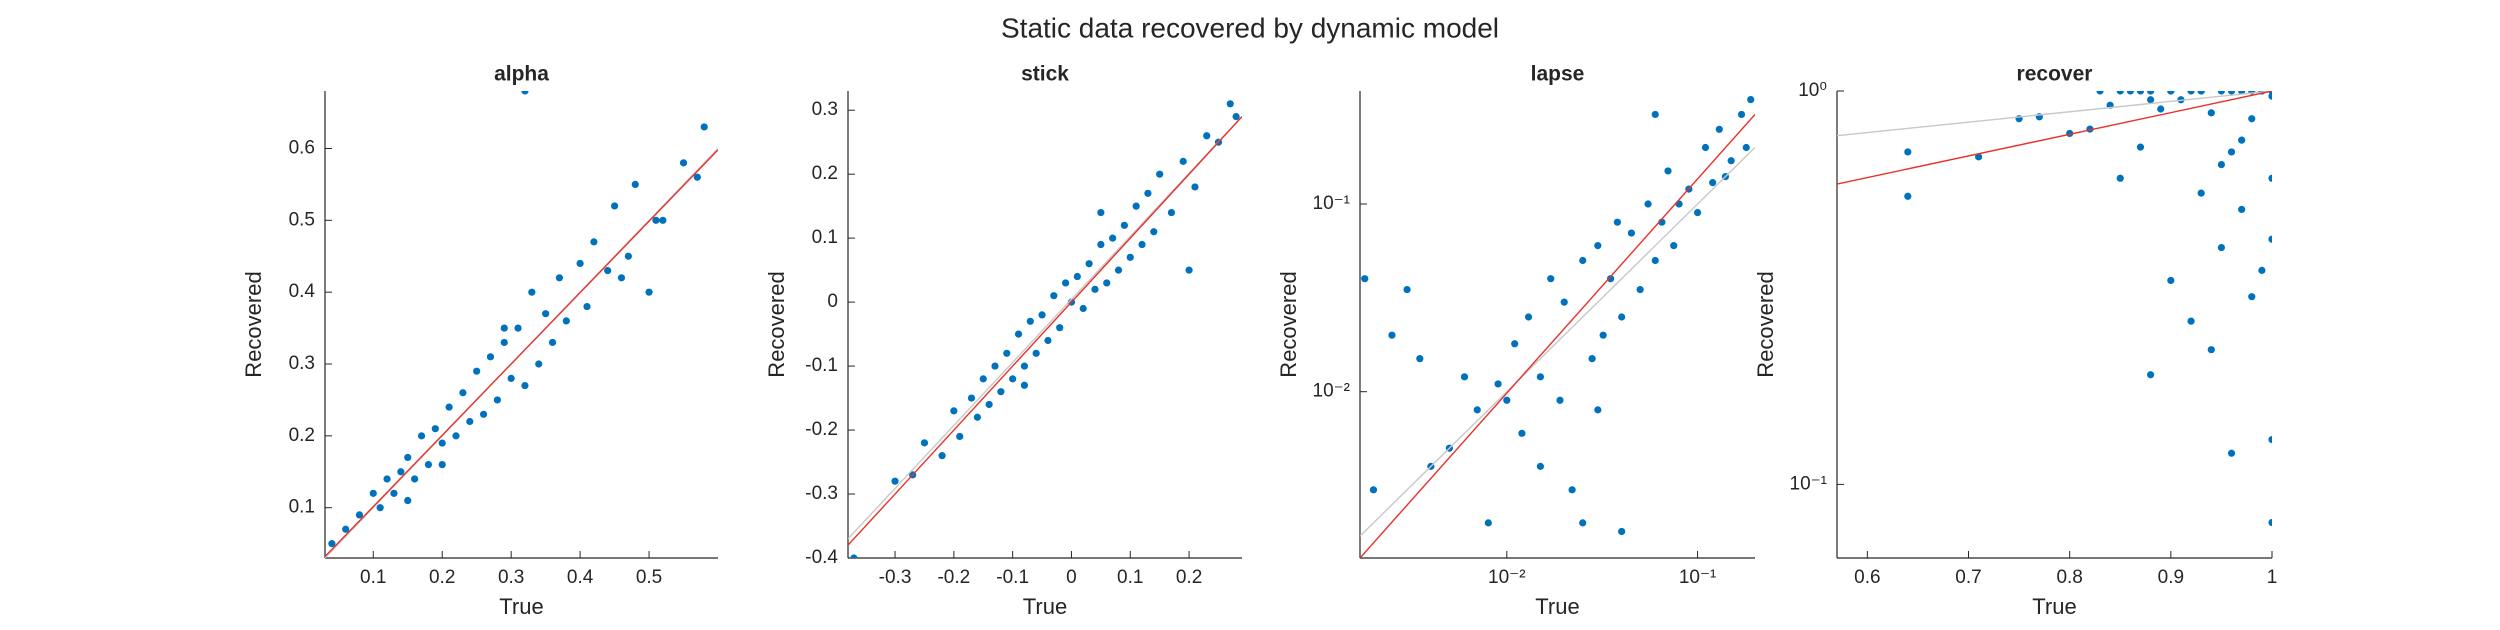  What do you see at coordinates (1071, 577) in the screenshot?
I see `x-tick-label: 0` at bounding box center [1071, 577].